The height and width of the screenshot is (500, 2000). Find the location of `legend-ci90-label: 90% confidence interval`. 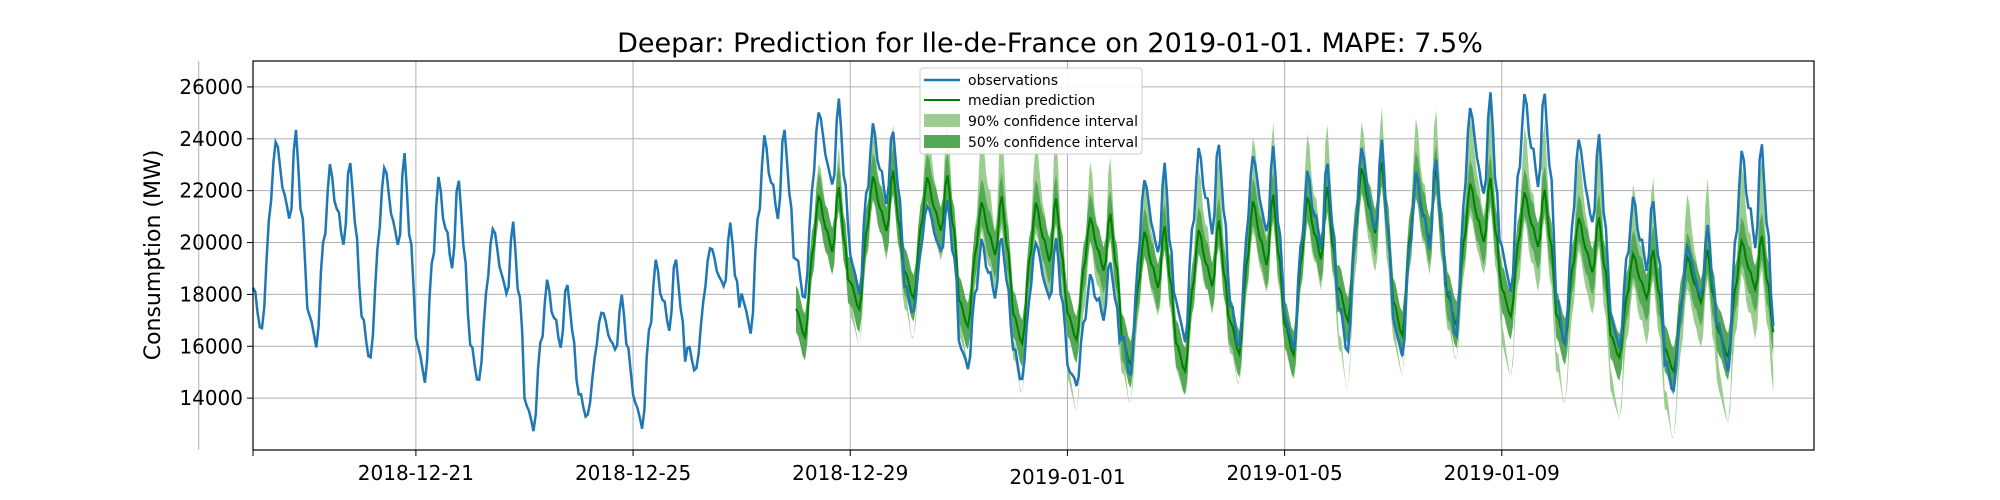

legend-ci90-label: 90% confidence interval is located at coordinates (1053, 122).